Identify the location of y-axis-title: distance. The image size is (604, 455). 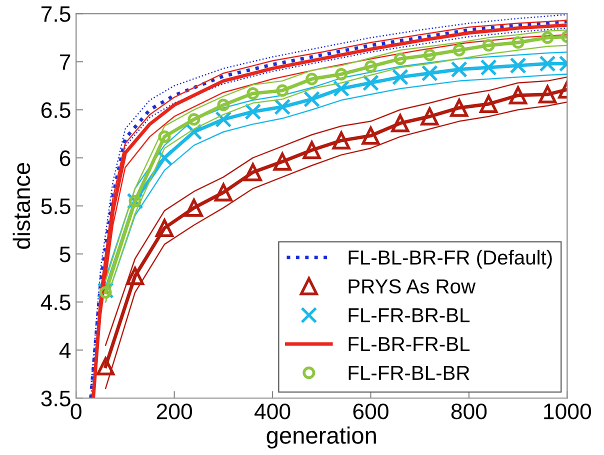
(21, 205).